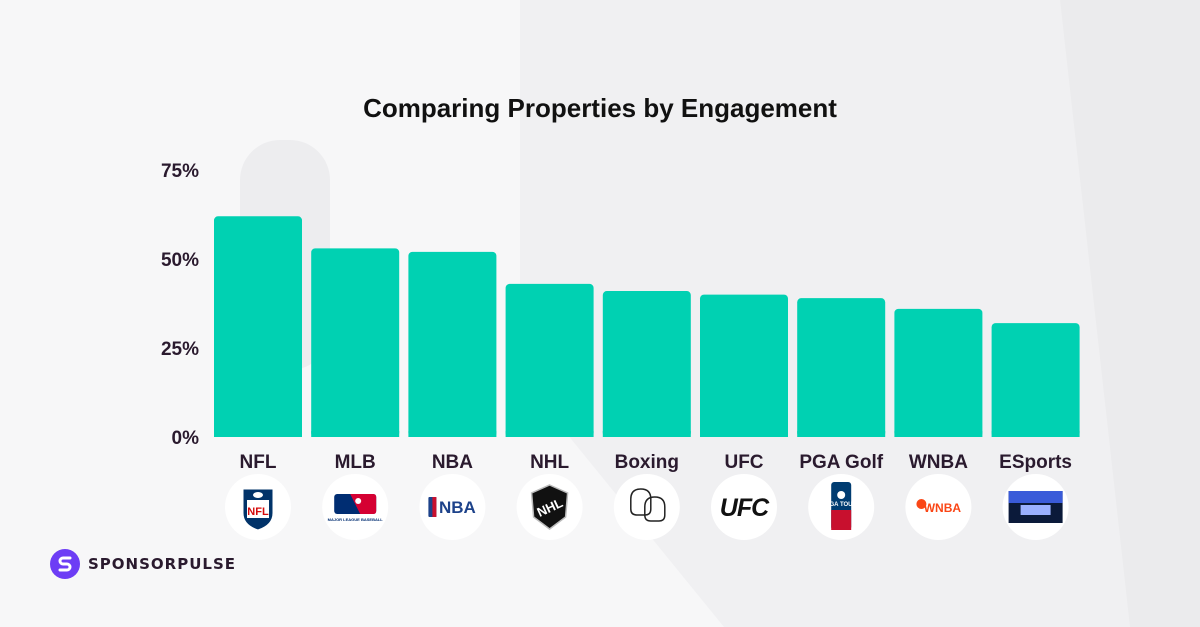  Describe the element at coordinates (457, 507) in the screenshot. I see `logo-text: NBA` at that location.